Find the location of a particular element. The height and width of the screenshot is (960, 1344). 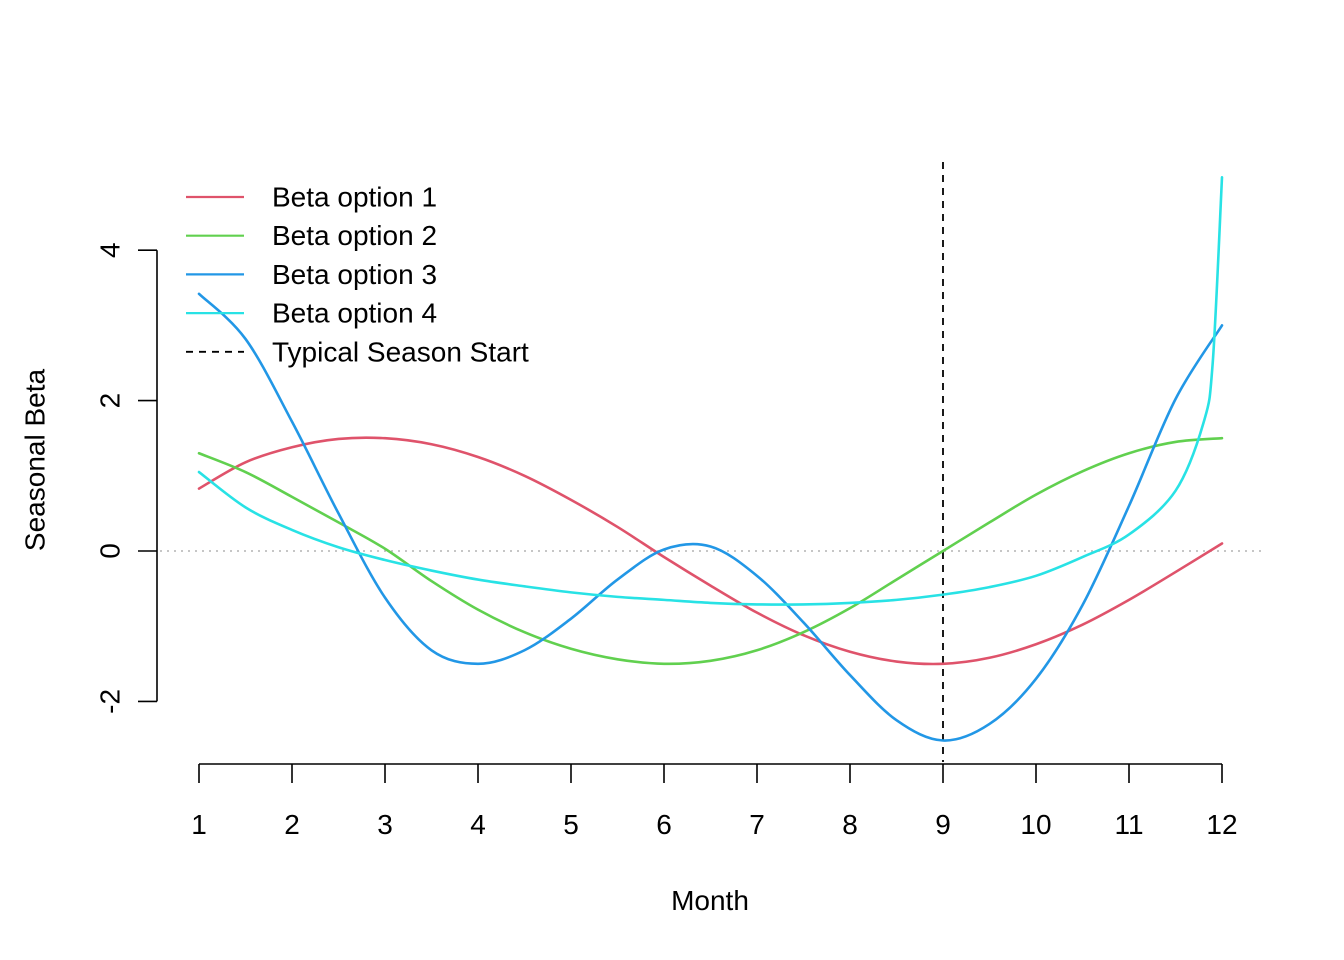

x-tick-label: 7 is located at coordinates (757, 824).